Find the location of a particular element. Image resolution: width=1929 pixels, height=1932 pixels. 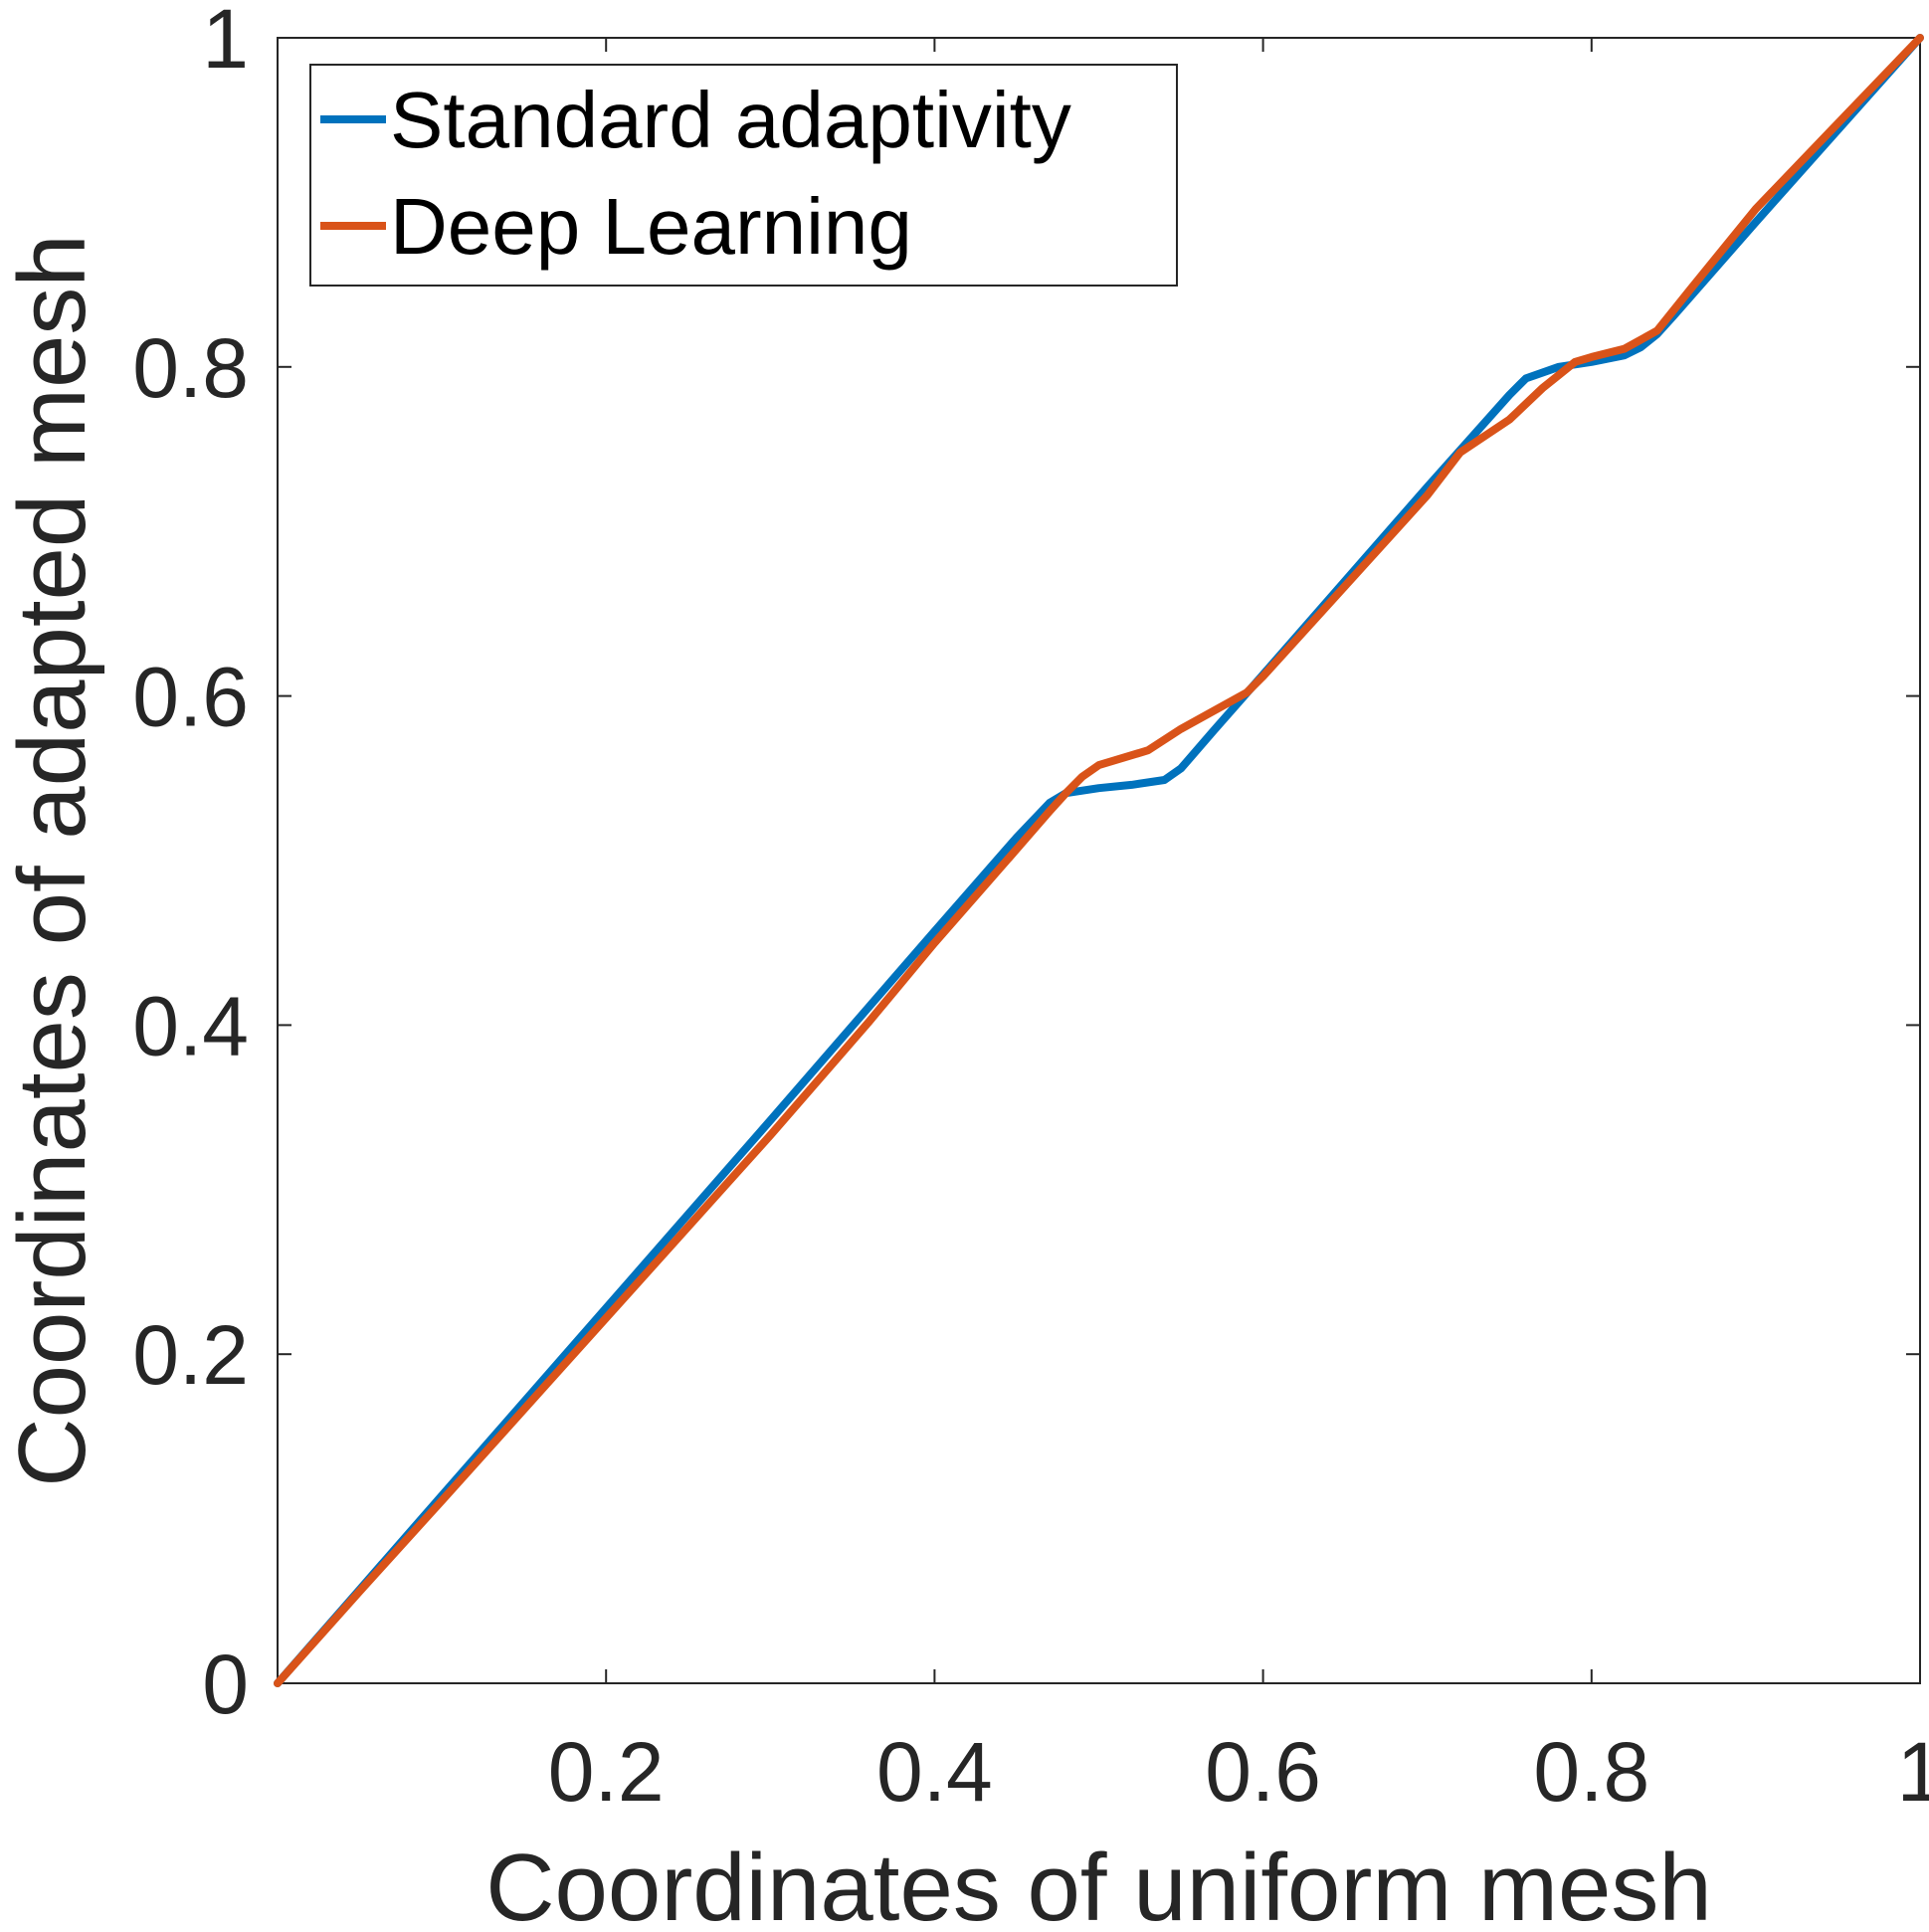

y-tick-label: 0.2 is located at coordinates (190, 1355).